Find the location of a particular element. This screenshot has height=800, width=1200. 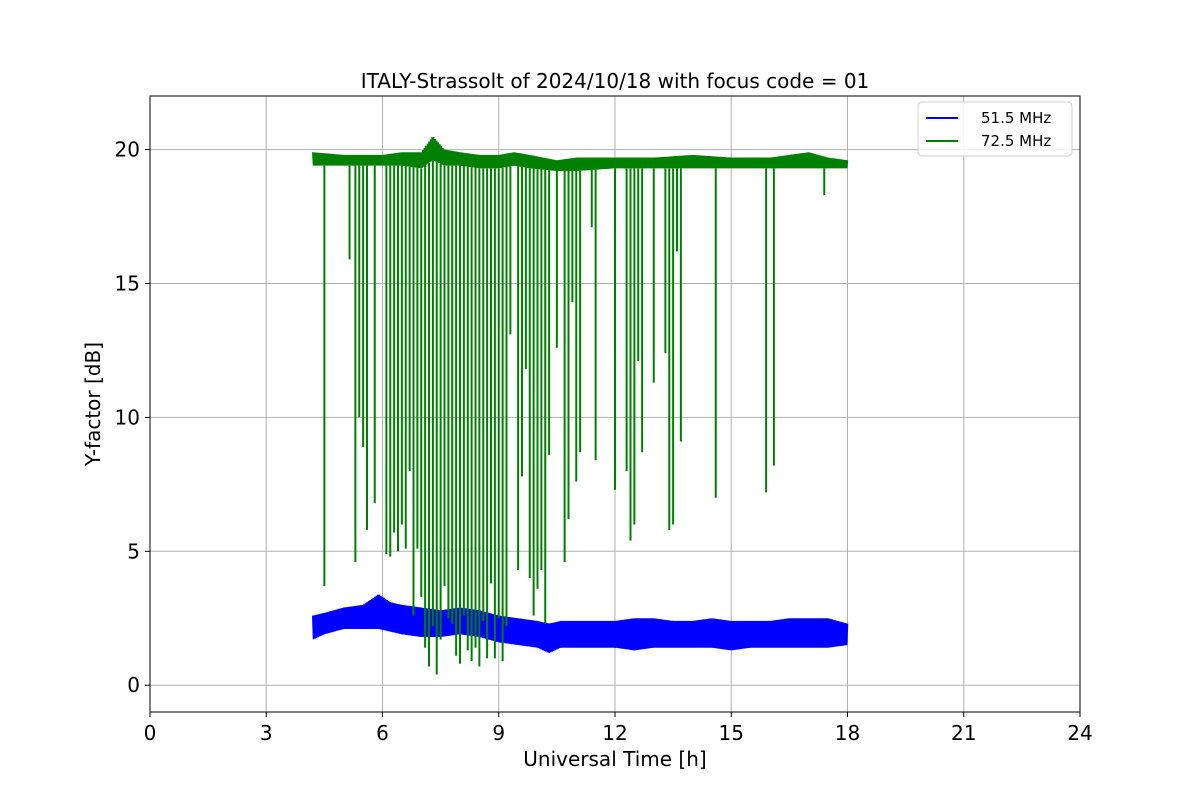

x-tick-label: 21 is located at coordinates (963, 733).